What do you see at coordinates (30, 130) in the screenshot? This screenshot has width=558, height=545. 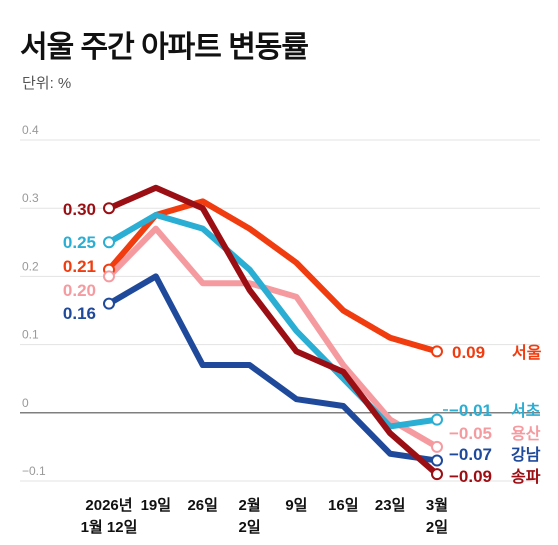 I see `y-tick-label: 0.4` at bounding box center [30, 130].